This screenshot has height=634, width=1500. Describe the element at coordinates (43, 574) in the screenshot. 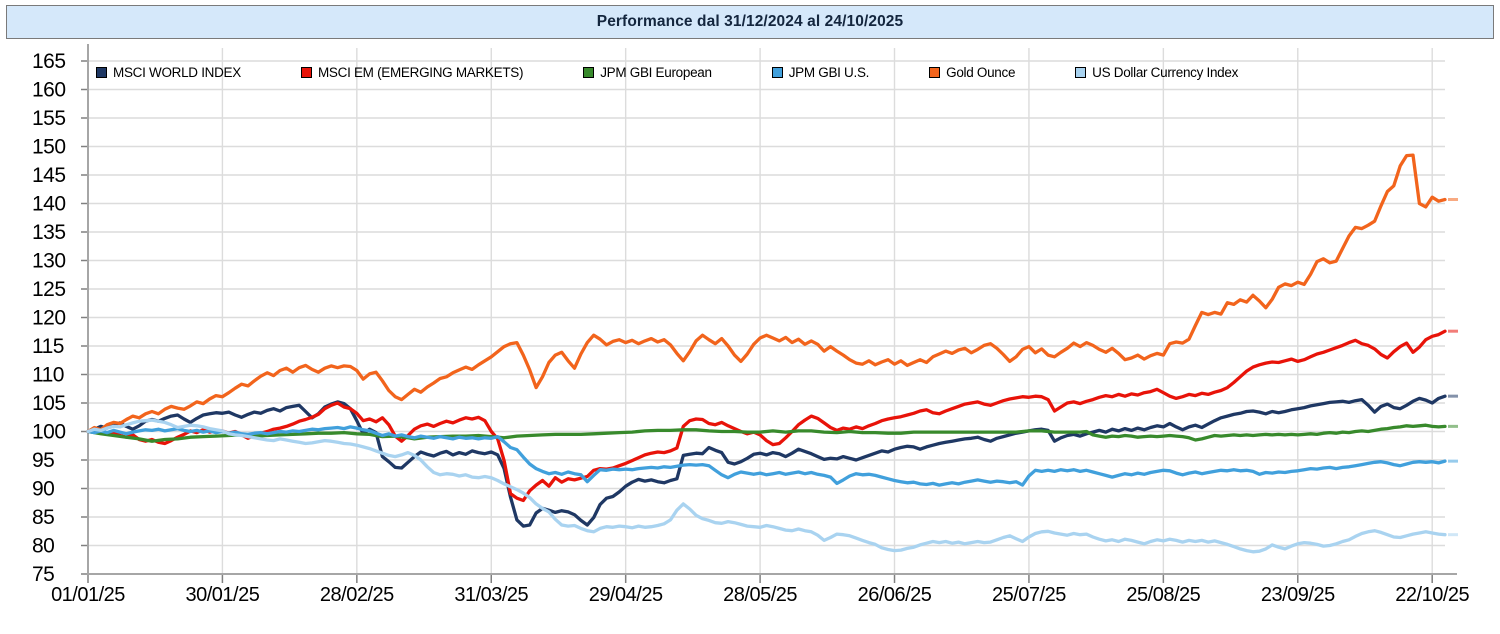

I see `y-axis-label: 75` at that location.